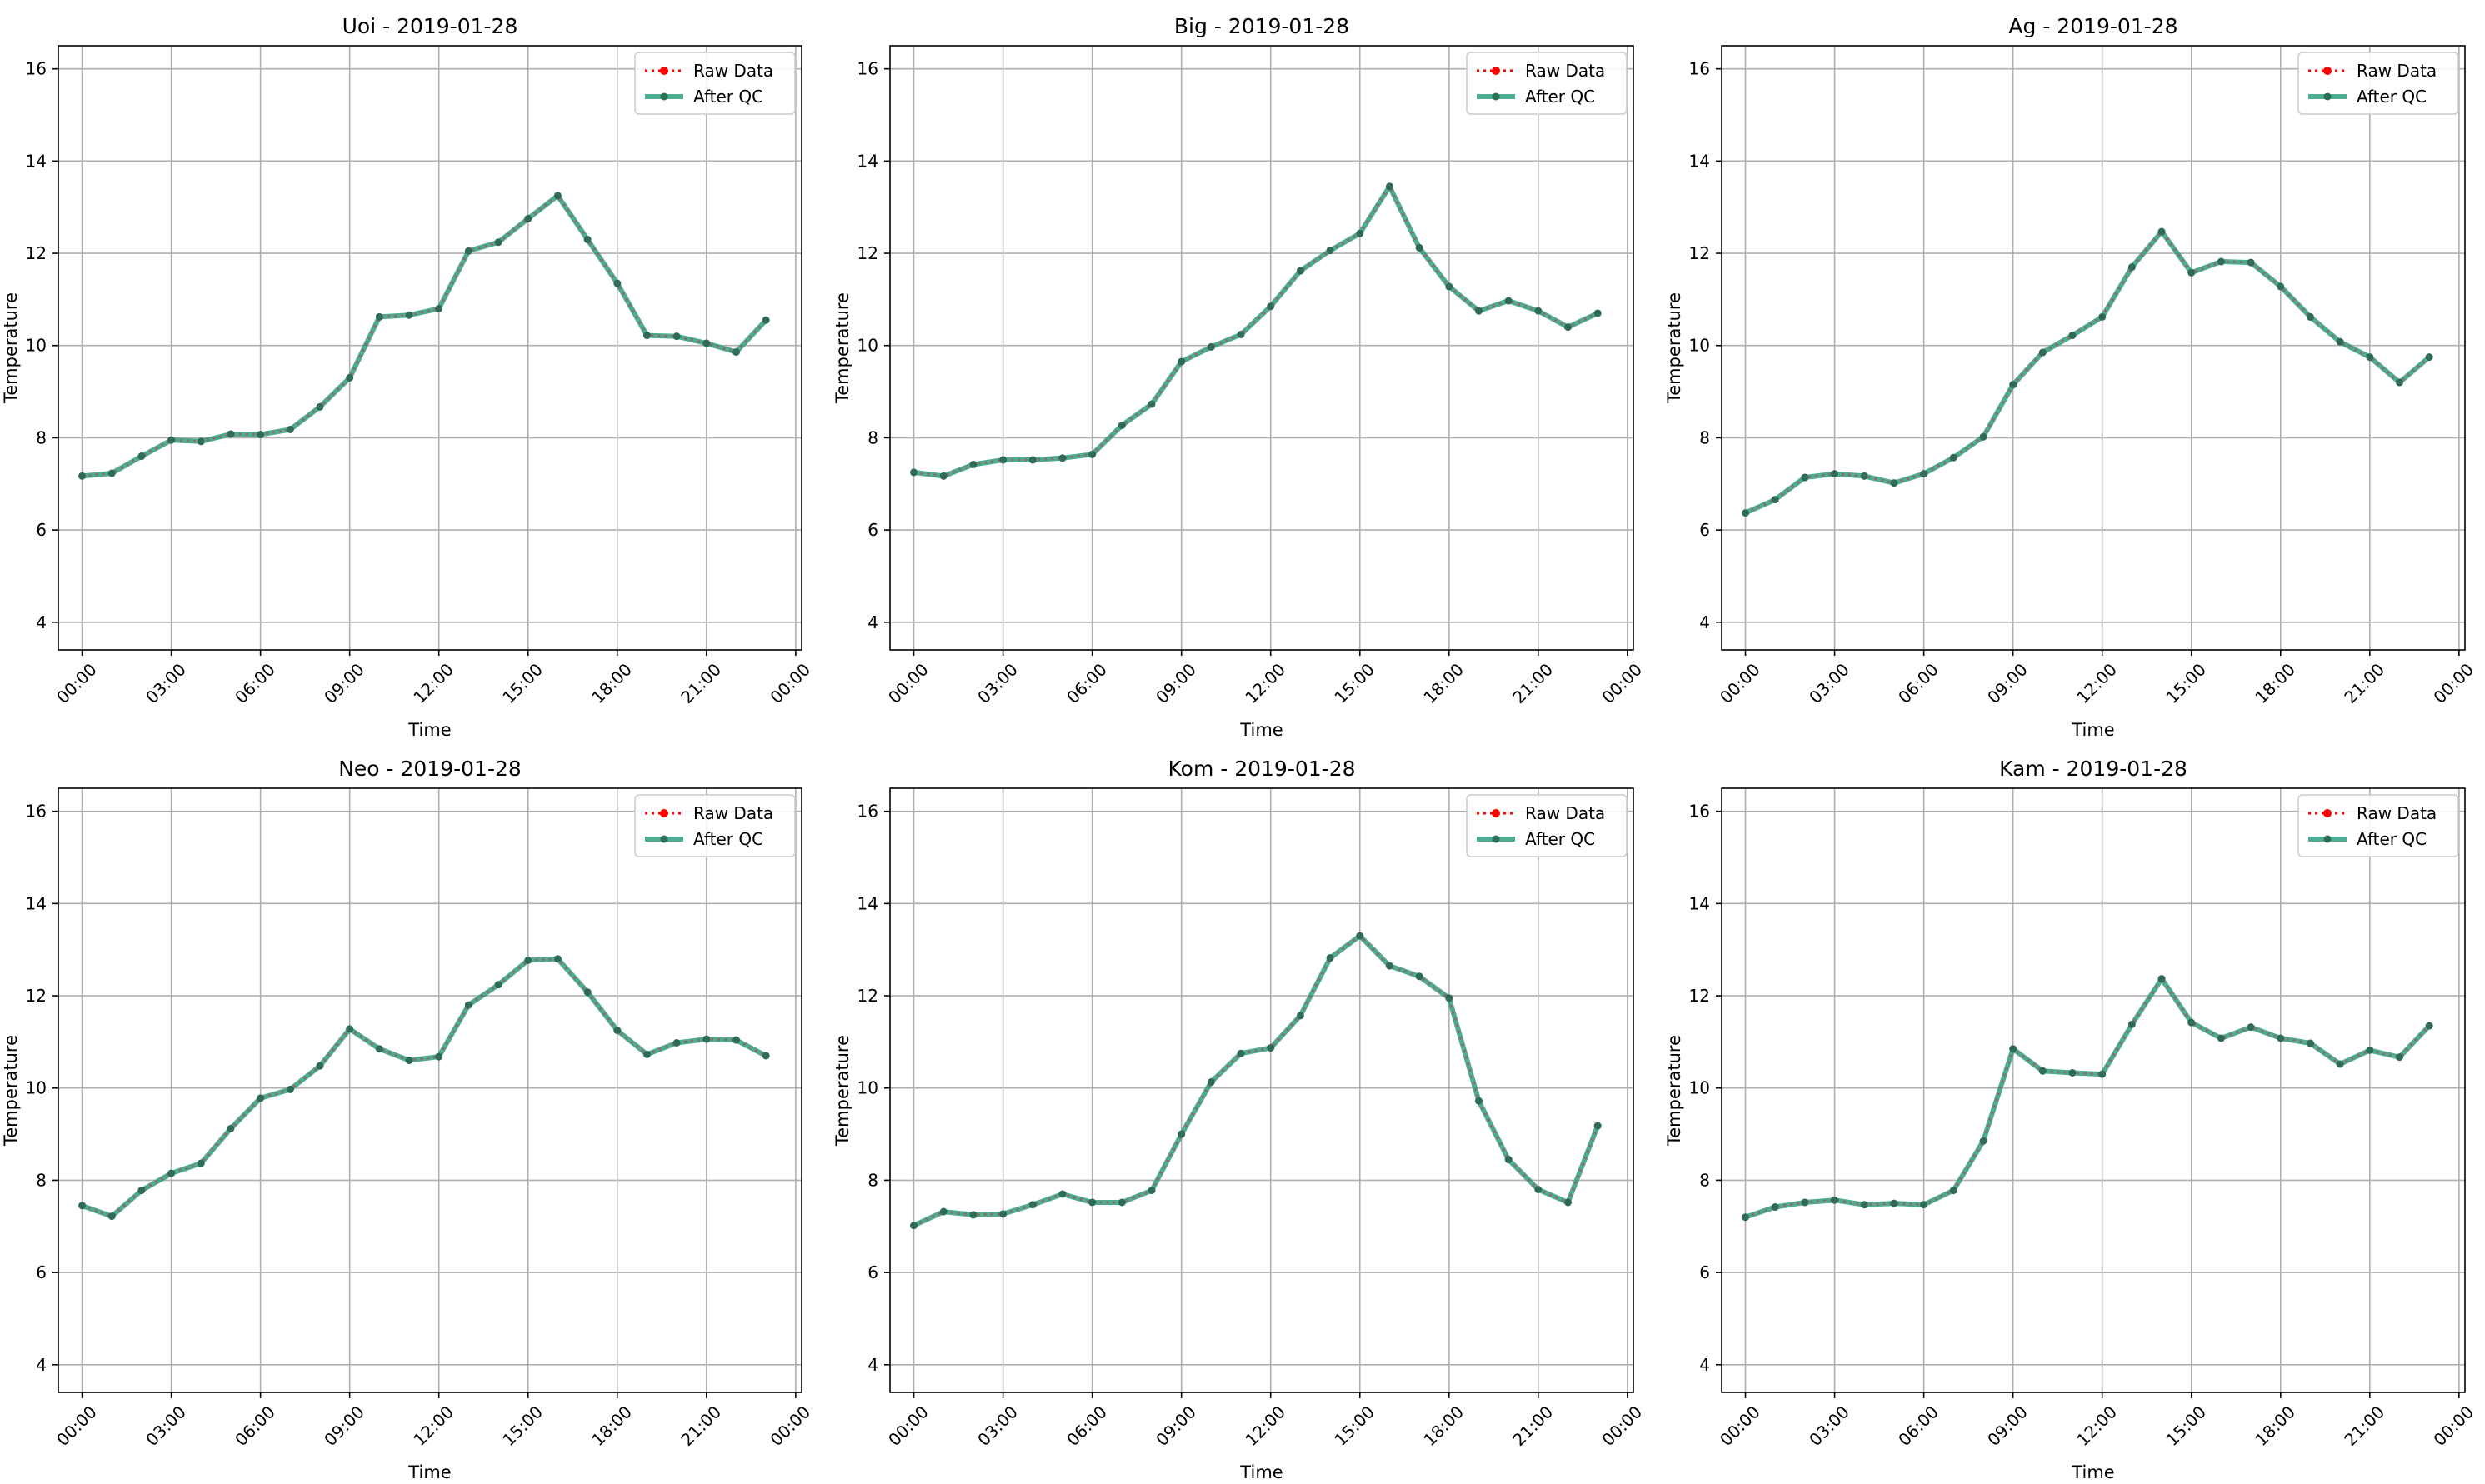 The image size is (2485, 1484). What do you see at coordinates (842, 1091) in the screenshot?
I see `y-axis-label: Temperature` at bounding box center [842, 1091].